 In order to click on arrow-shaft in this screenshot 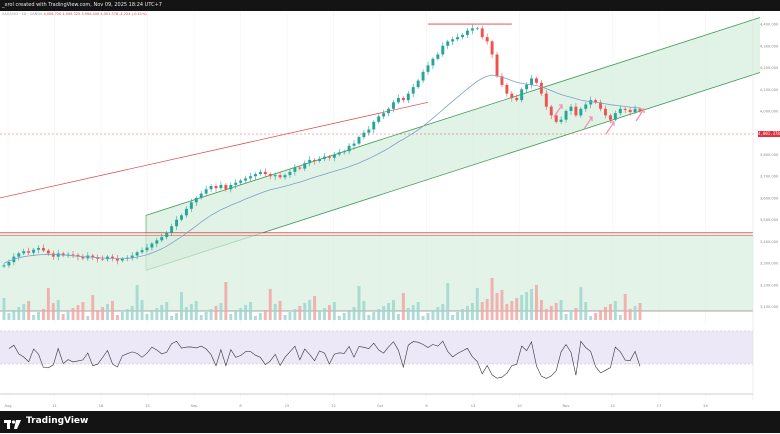, I will do `click(558, 111)`.